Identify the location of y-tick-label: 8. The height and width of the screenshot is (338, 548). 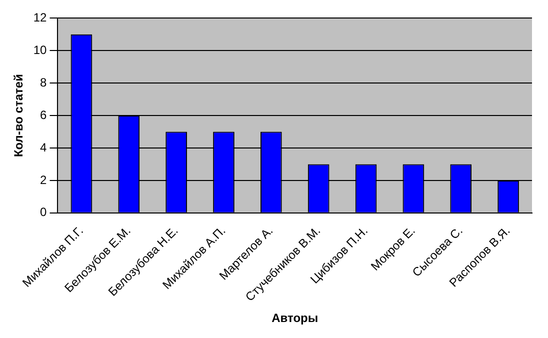
(44, 82).